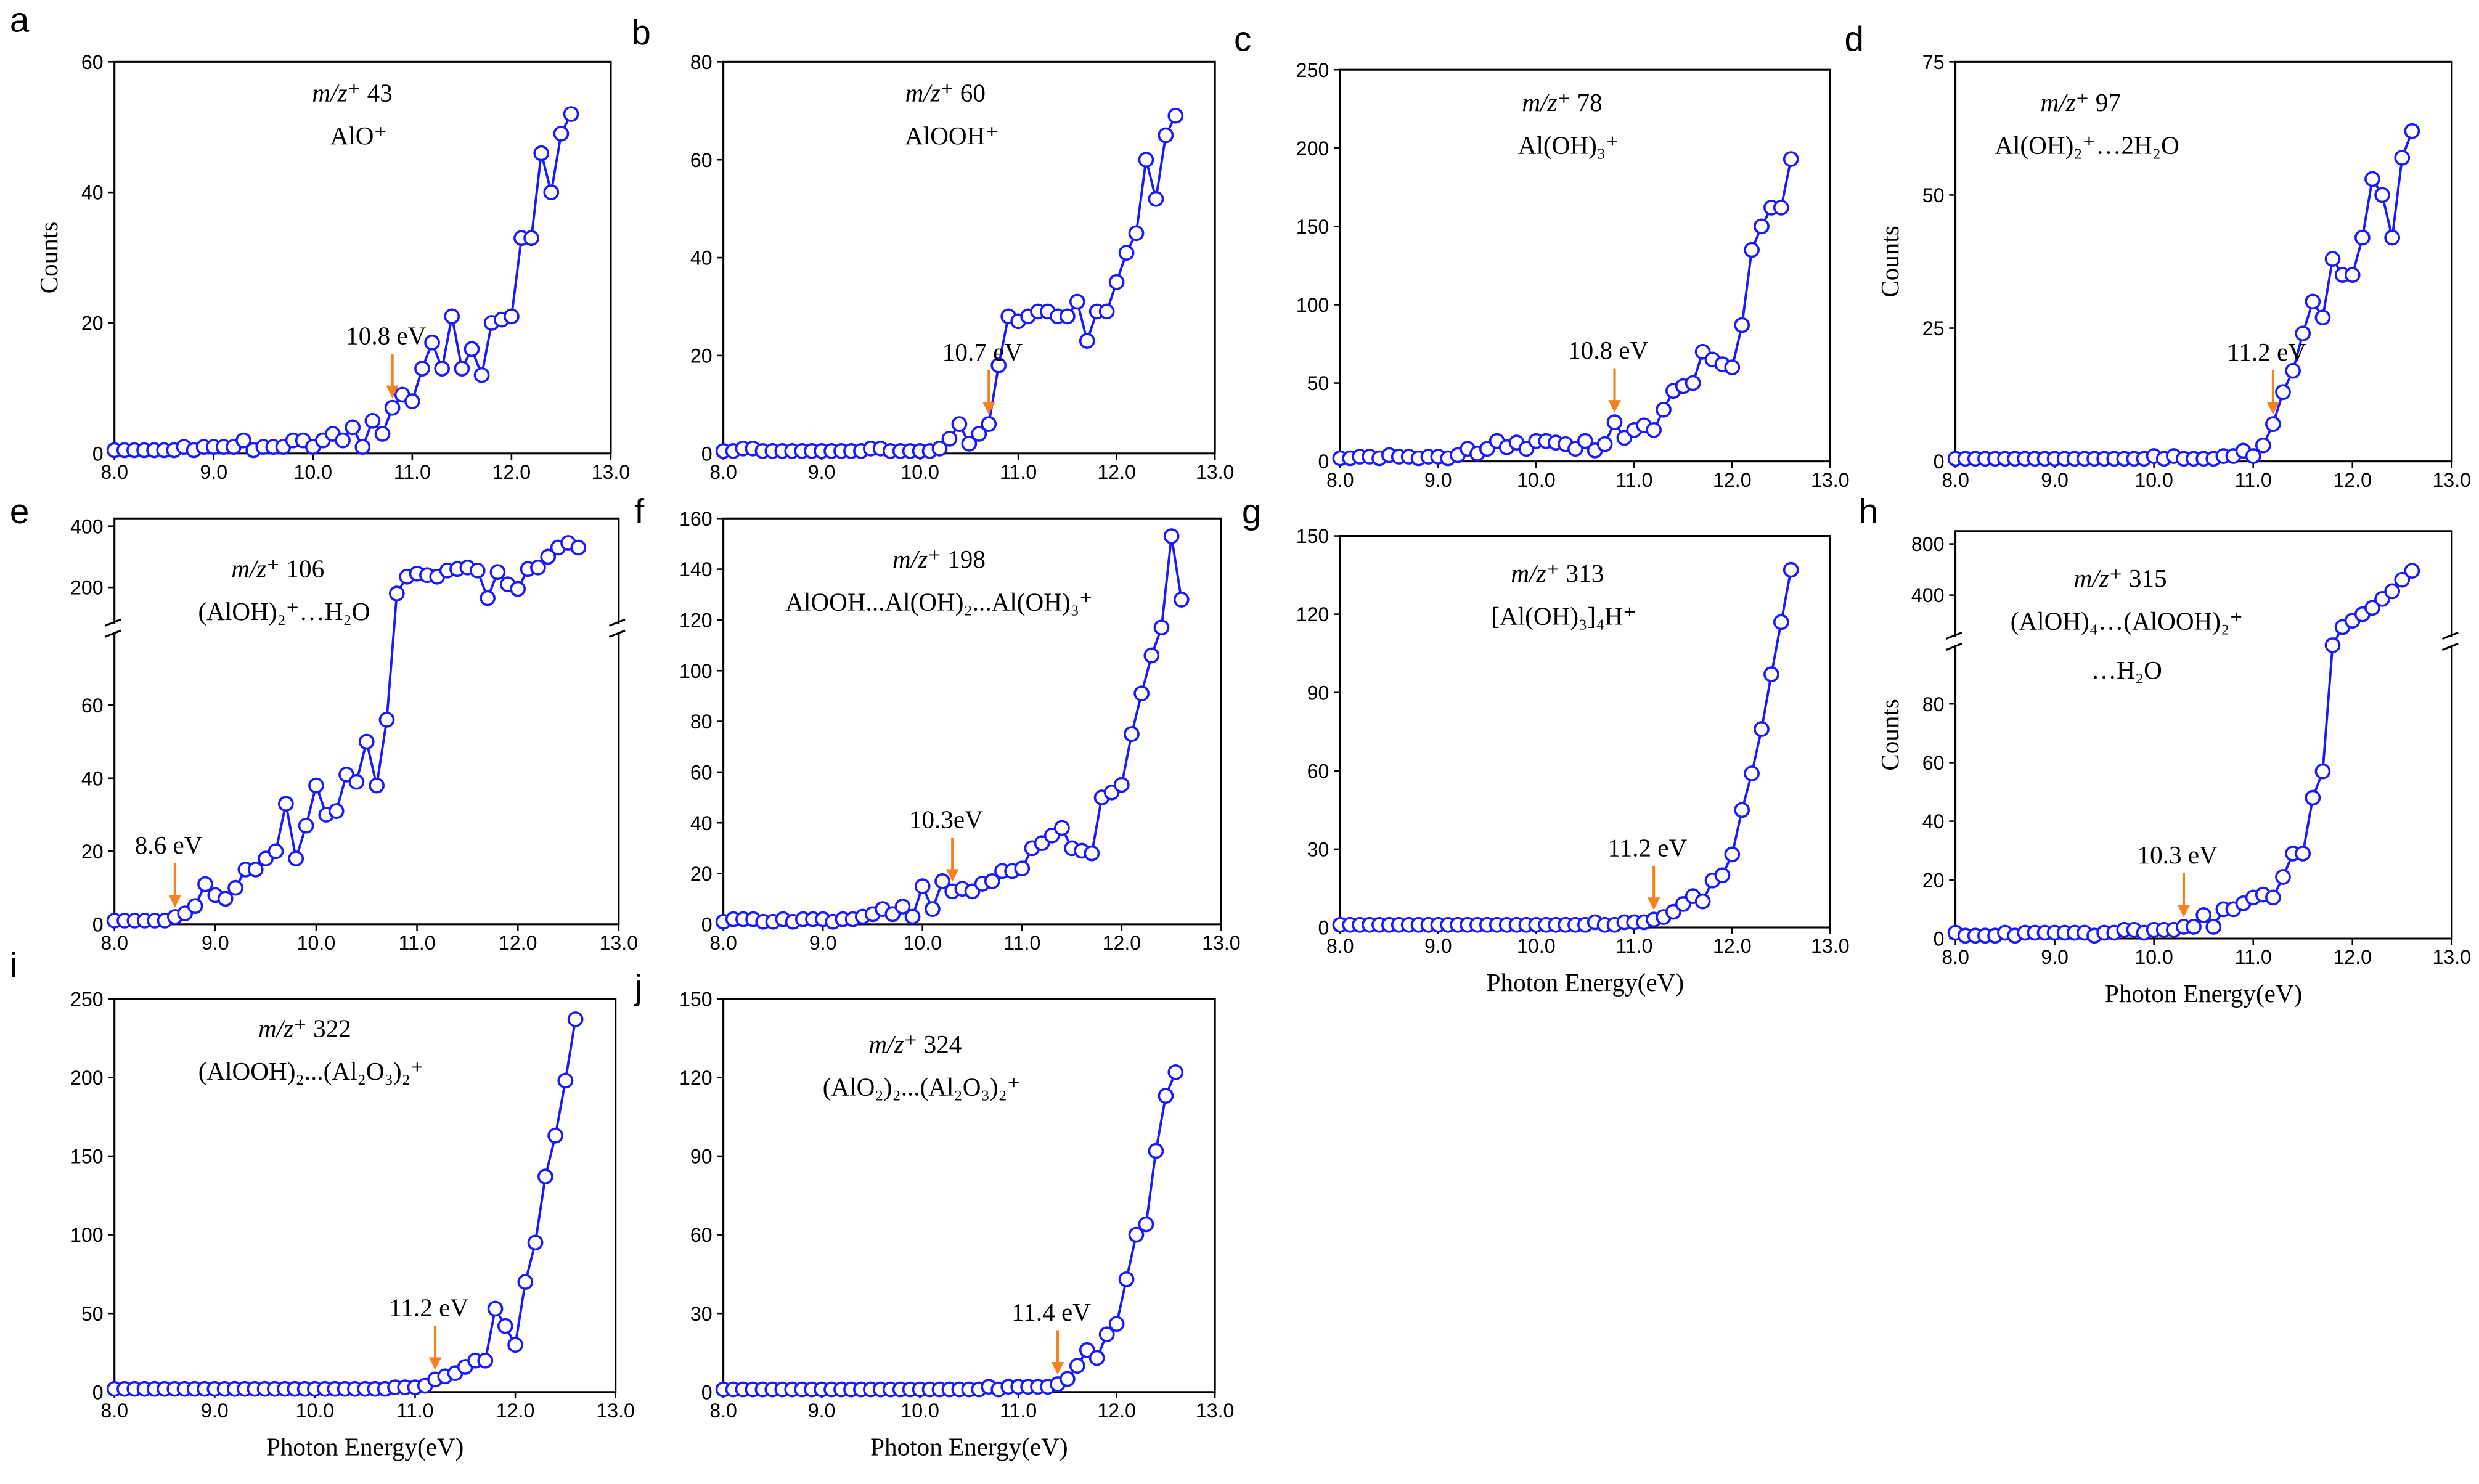  Describe the element at coordinates (20, 511) in the screenshot. I see `panel-letter: e` at that location.